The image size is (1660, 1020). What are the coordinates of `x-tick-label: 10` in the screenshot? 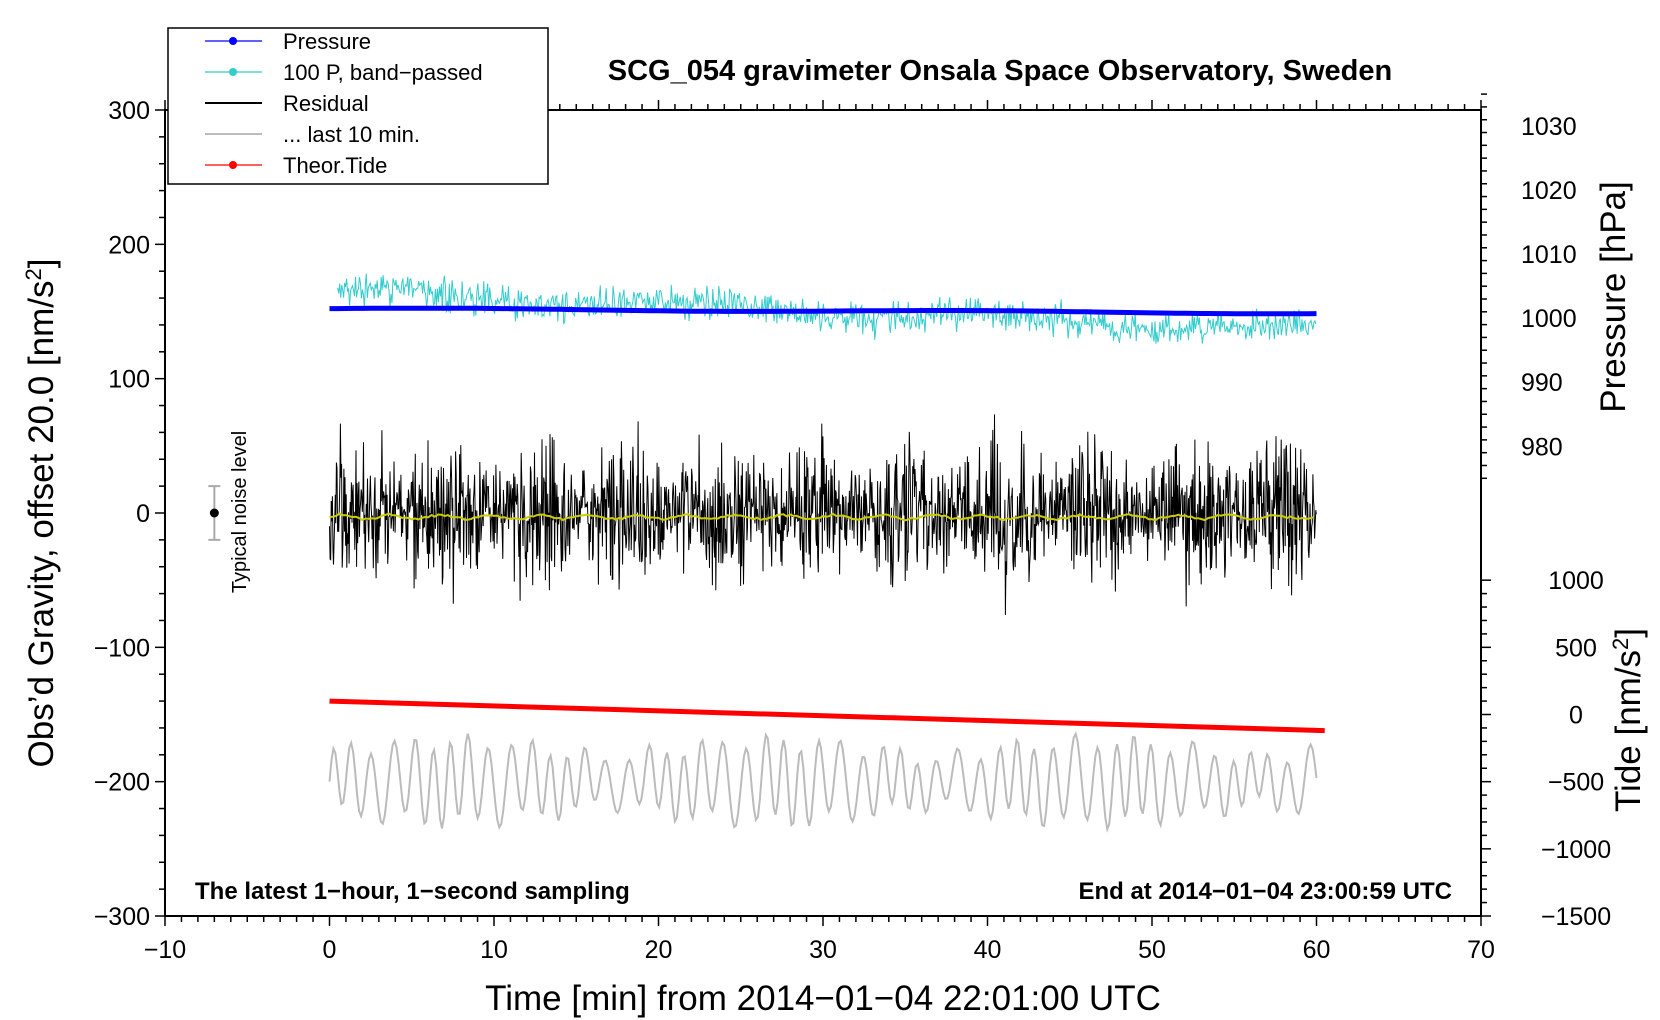 It's located at (494, 950).